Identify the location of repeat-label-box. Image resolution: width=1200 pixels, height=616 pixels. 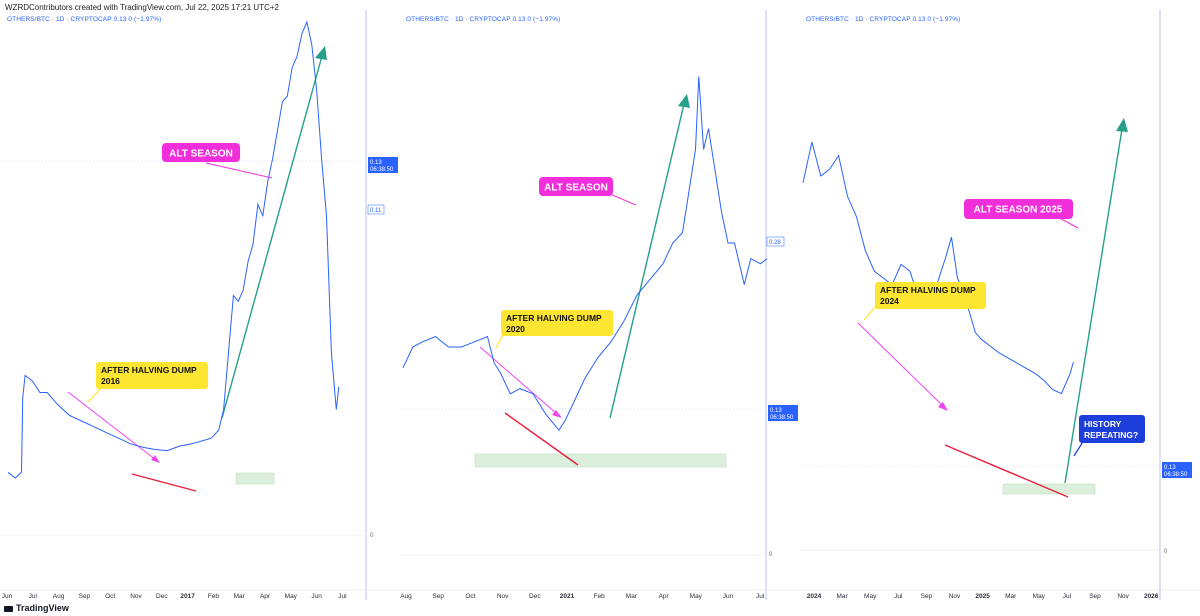
(1112, 429).